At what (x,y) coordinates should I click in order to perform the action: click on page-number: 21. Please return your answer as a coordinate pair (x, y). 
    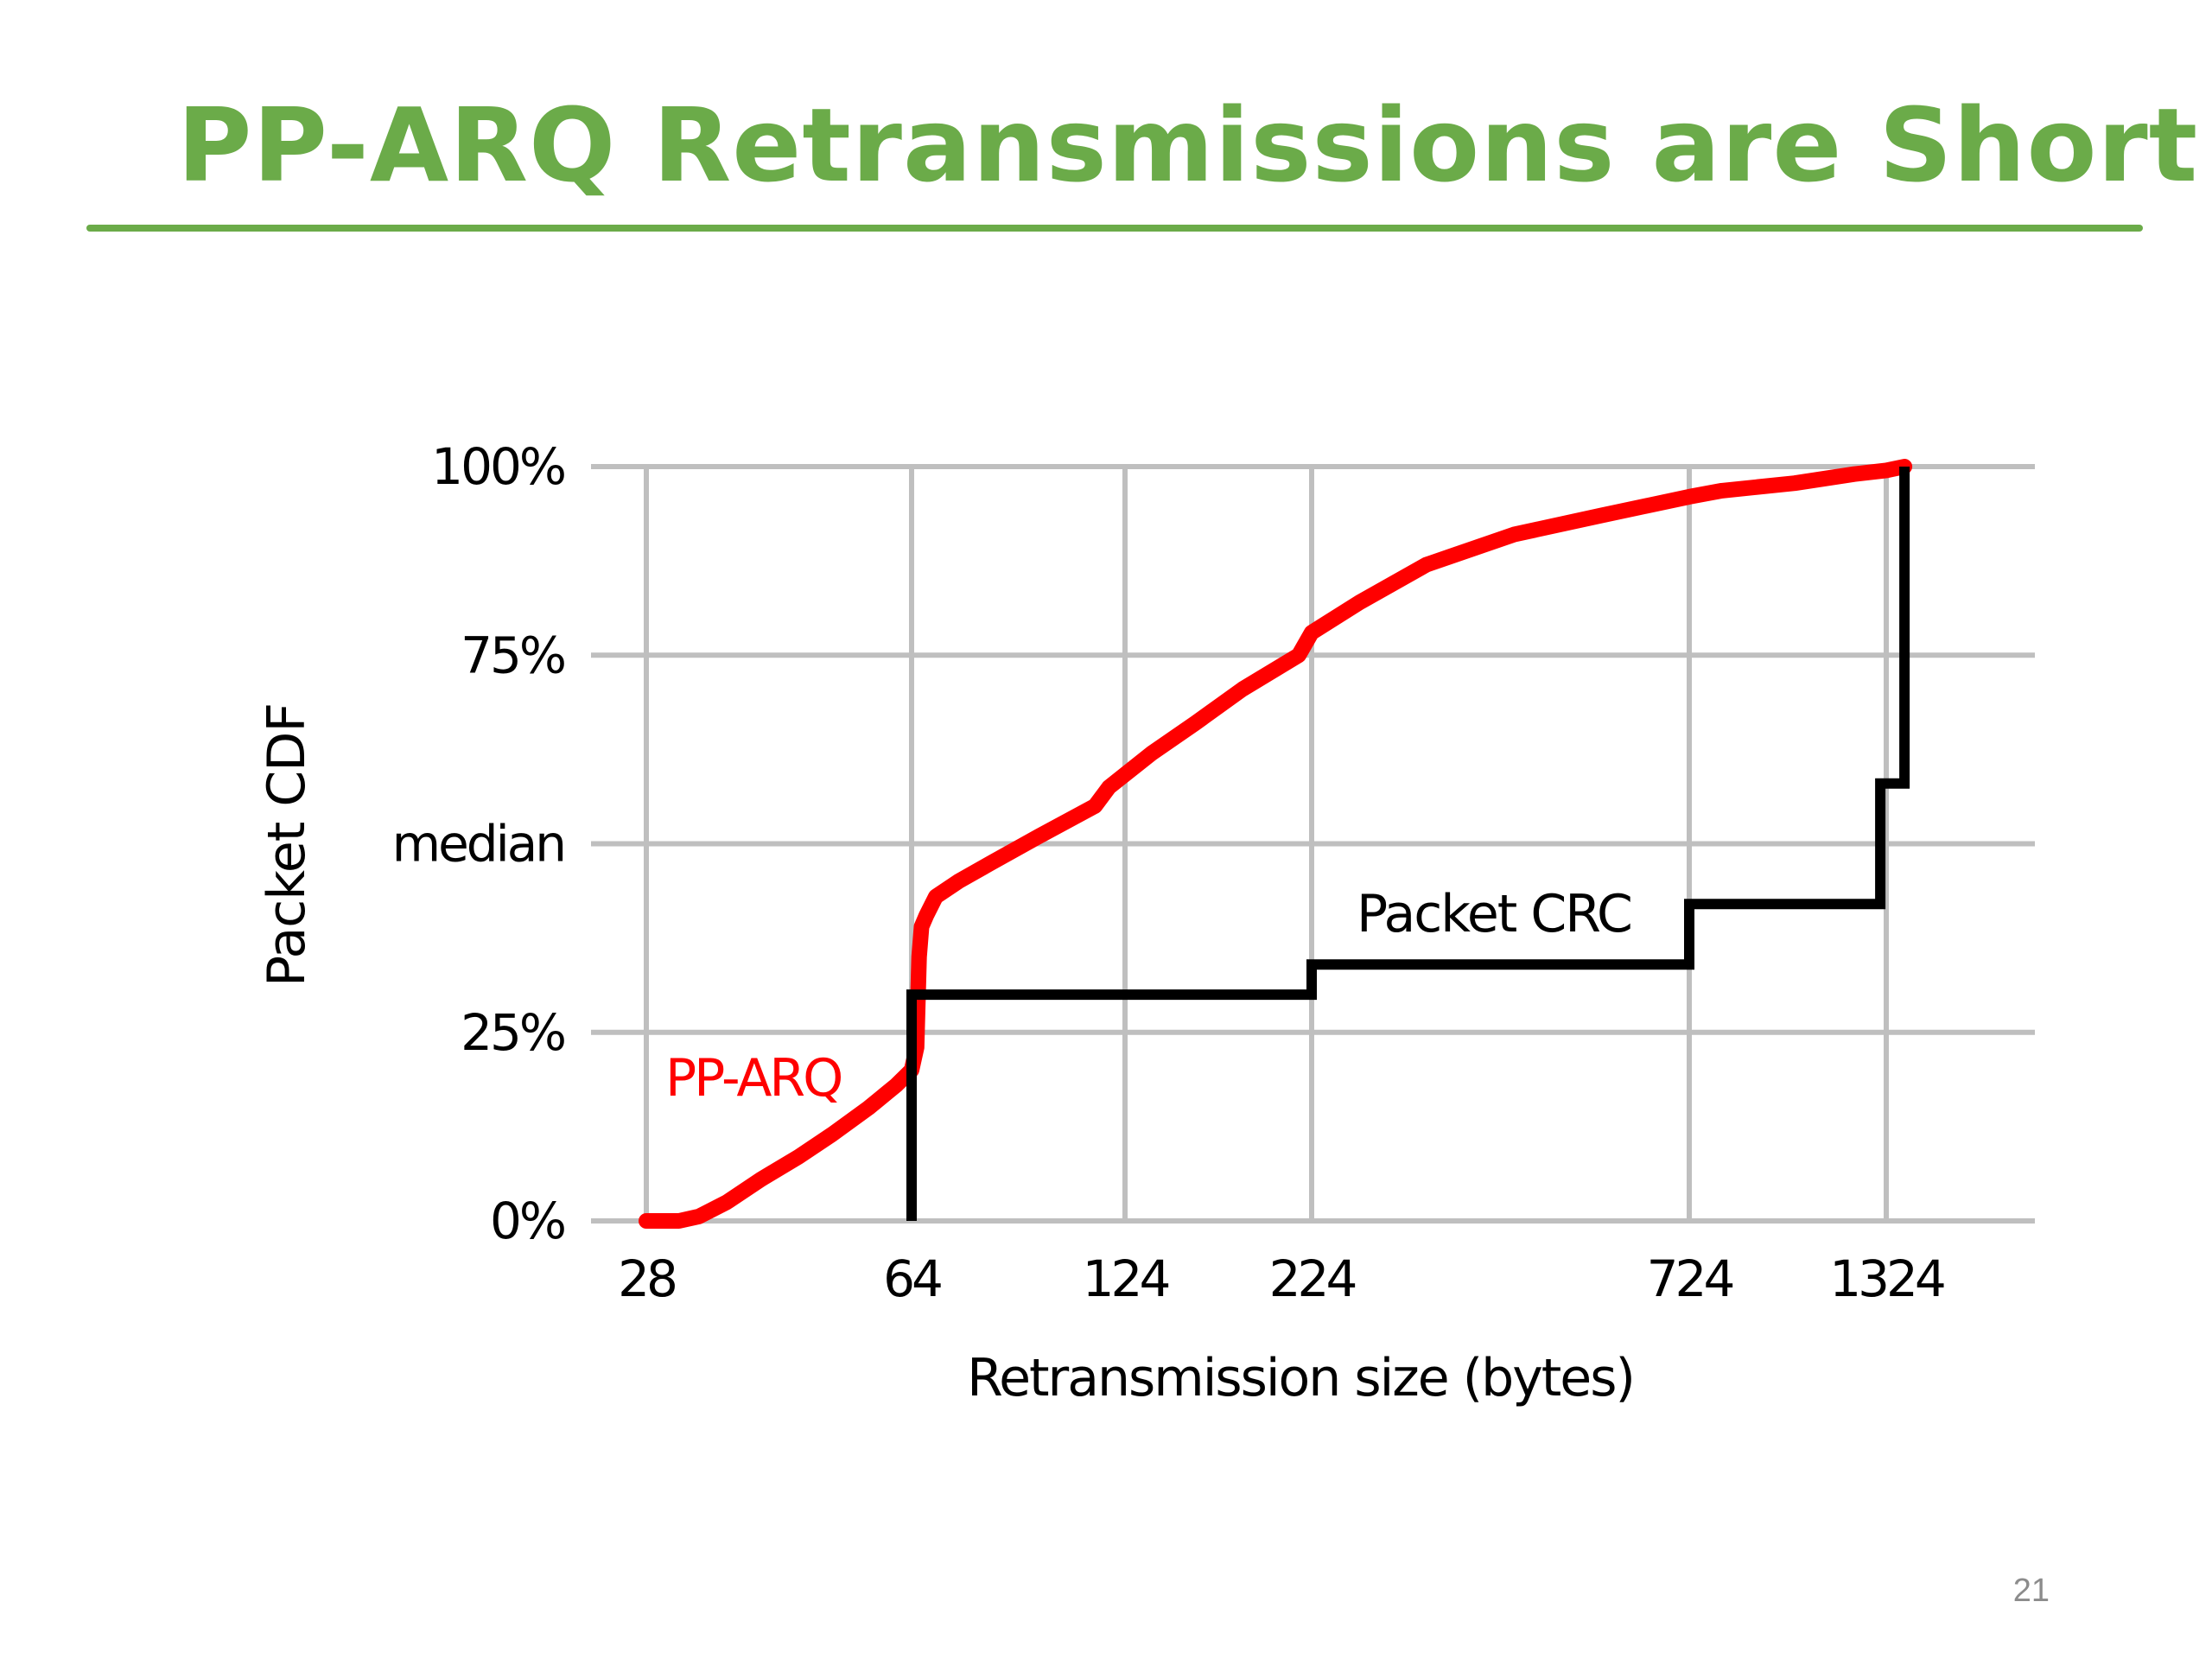
    Looking at the image, I should click on (2031, 1591).